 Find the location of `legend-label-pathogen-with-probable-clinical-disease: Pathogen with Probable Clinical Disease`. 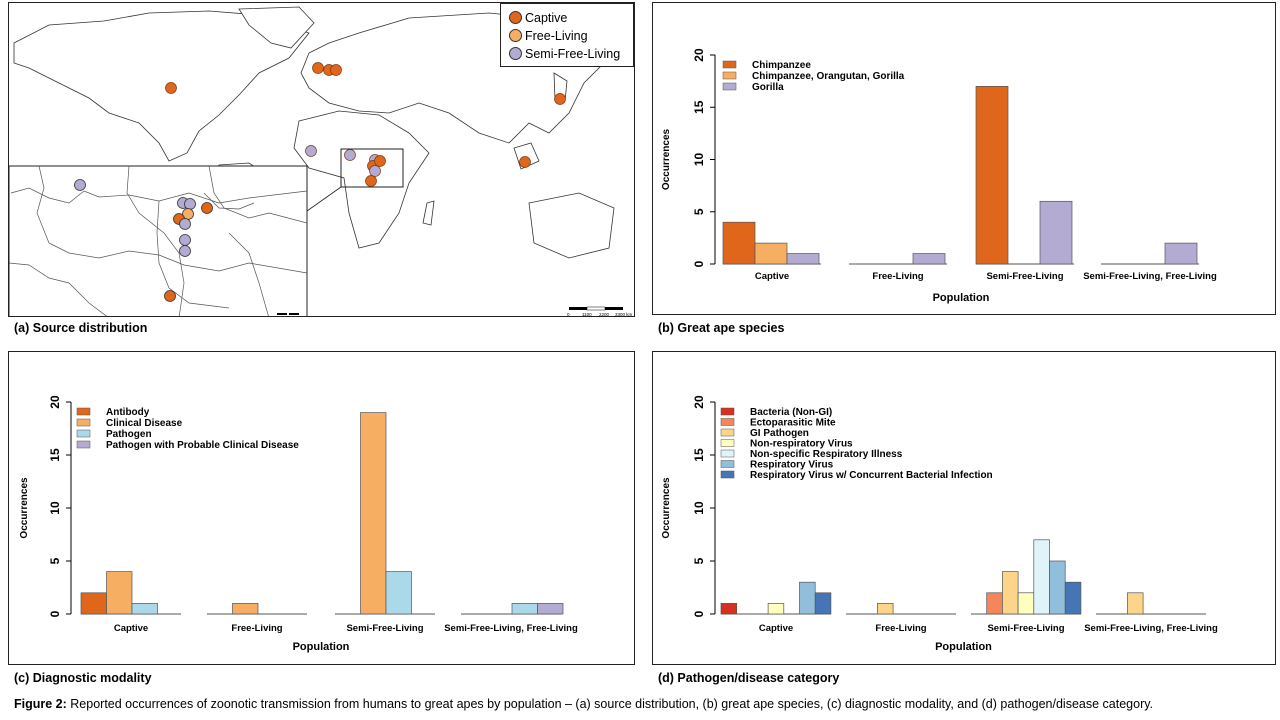

legend-label-pathogen-with-probable-clinical-disease: Pathogen with Probable Clinical Disease is located at coordinates (202, 445).